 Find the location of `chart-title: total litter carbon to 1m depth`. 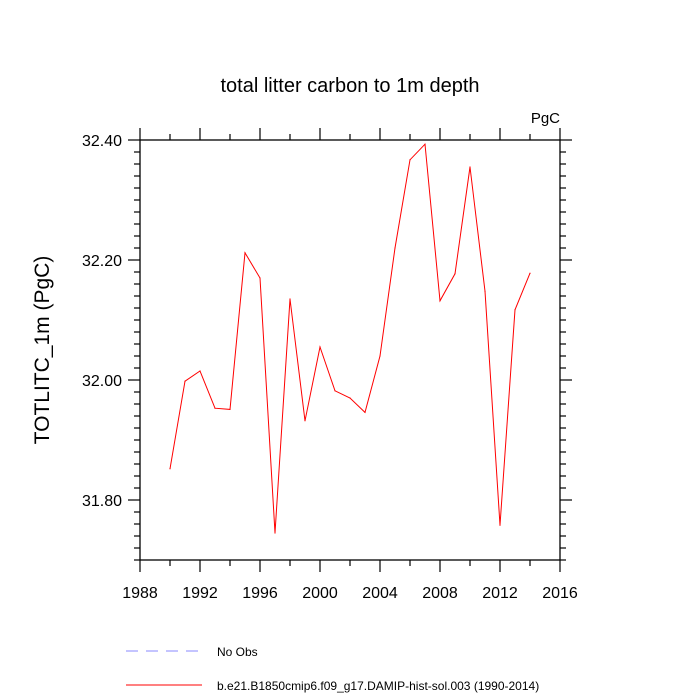

chart-title: total litter carbon to 1m depth is located at coordinates (349, 86).